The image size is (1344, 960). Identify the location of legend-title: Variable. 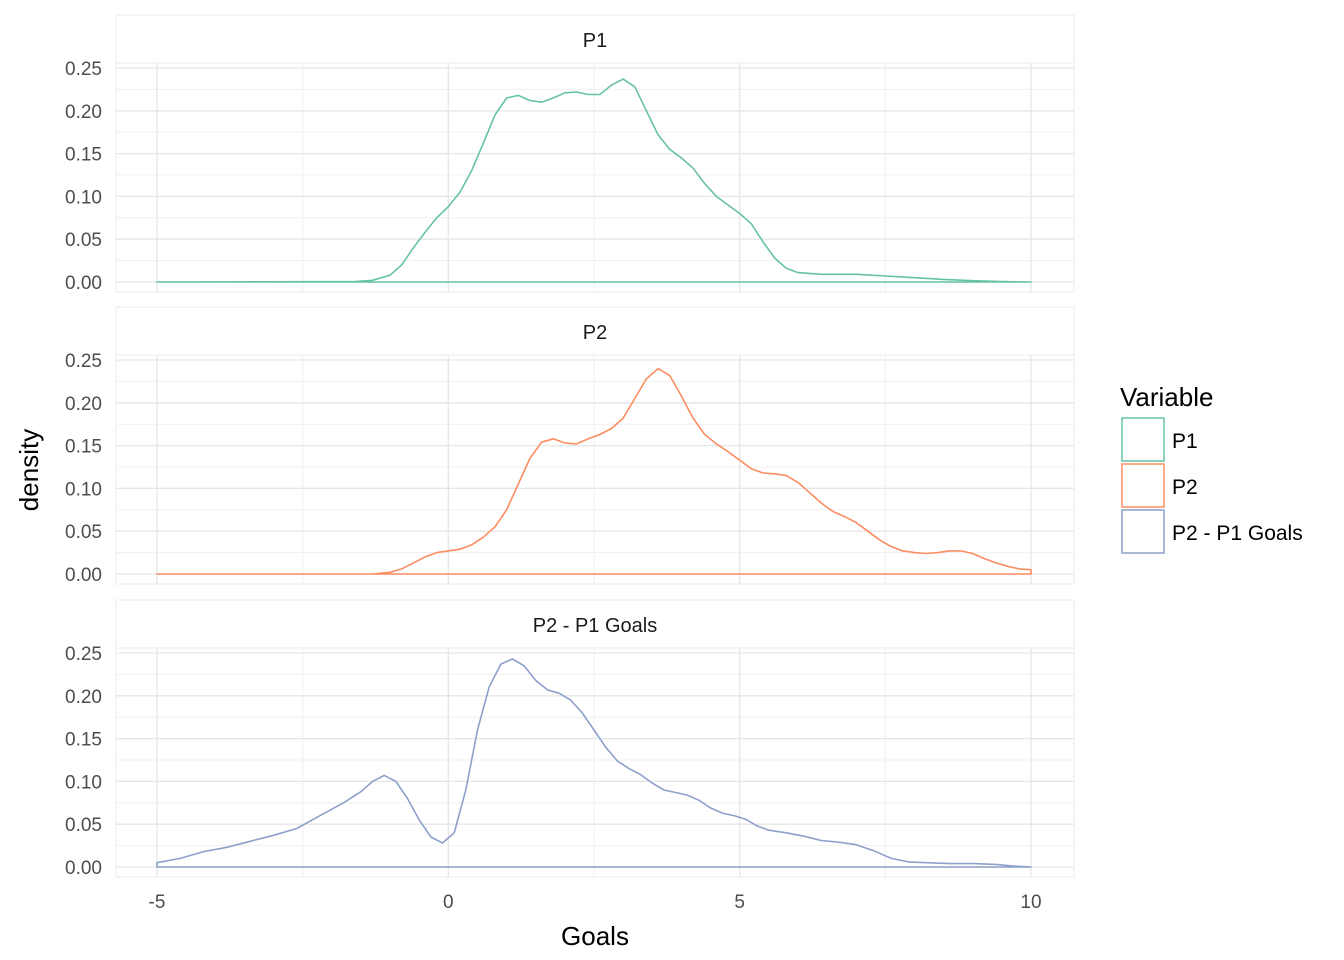
(1166, 397).